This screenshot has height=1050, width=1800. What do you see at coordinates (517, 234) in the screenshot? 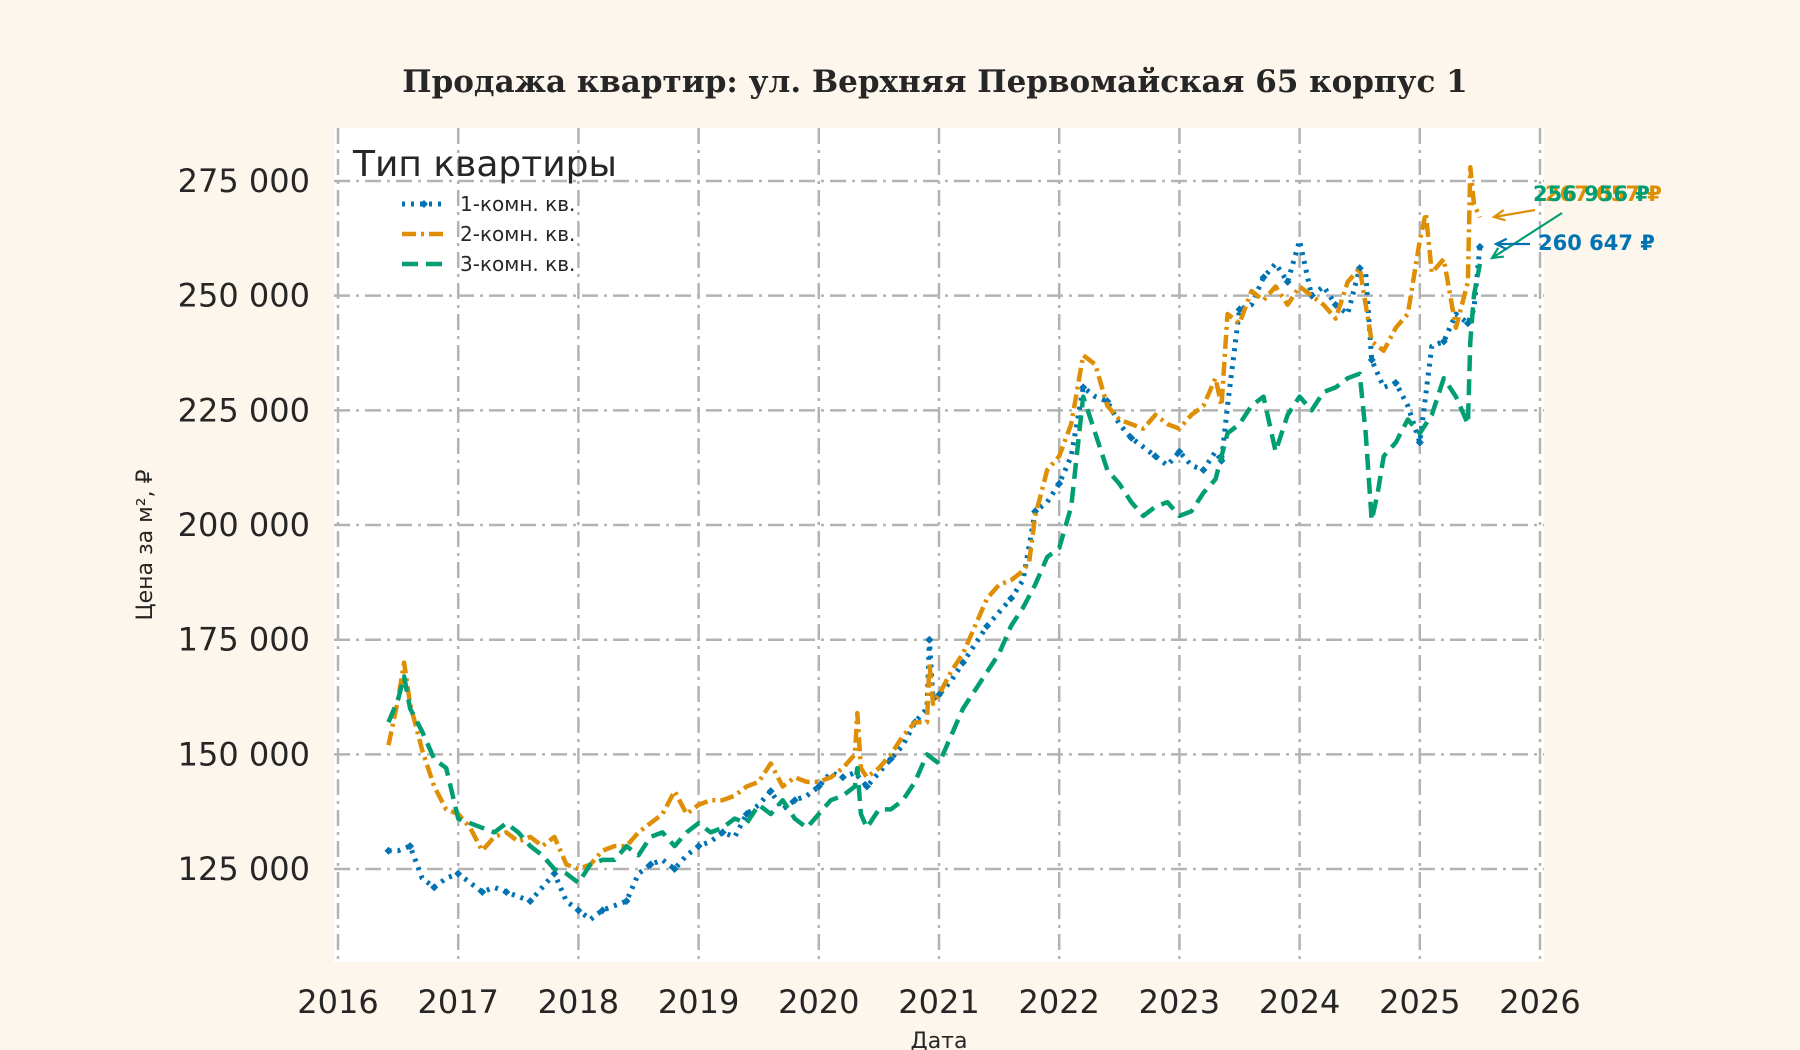
I see `legend-item-label: 2-комн. кв.` at bounding box center [517, 234].